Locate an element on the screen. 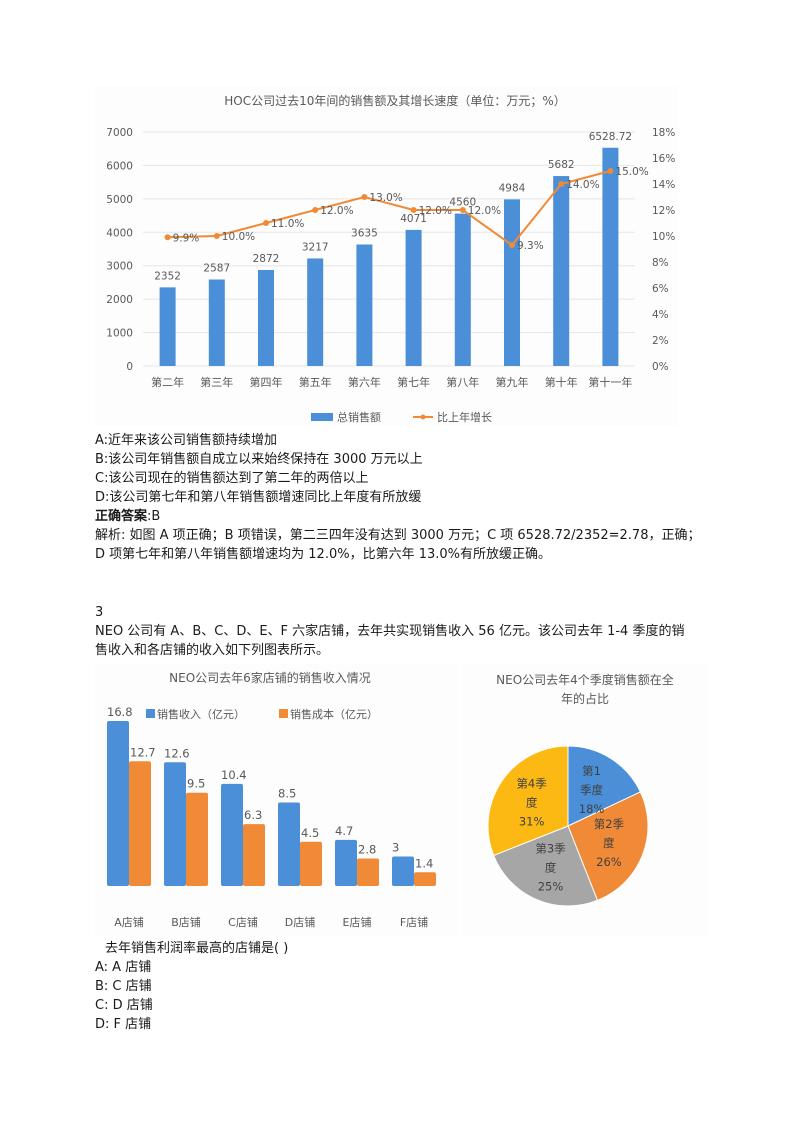 The height and width of the screenshot is (1132, 800). x-category-label: 第六年 is located at coordinates (364, 382).